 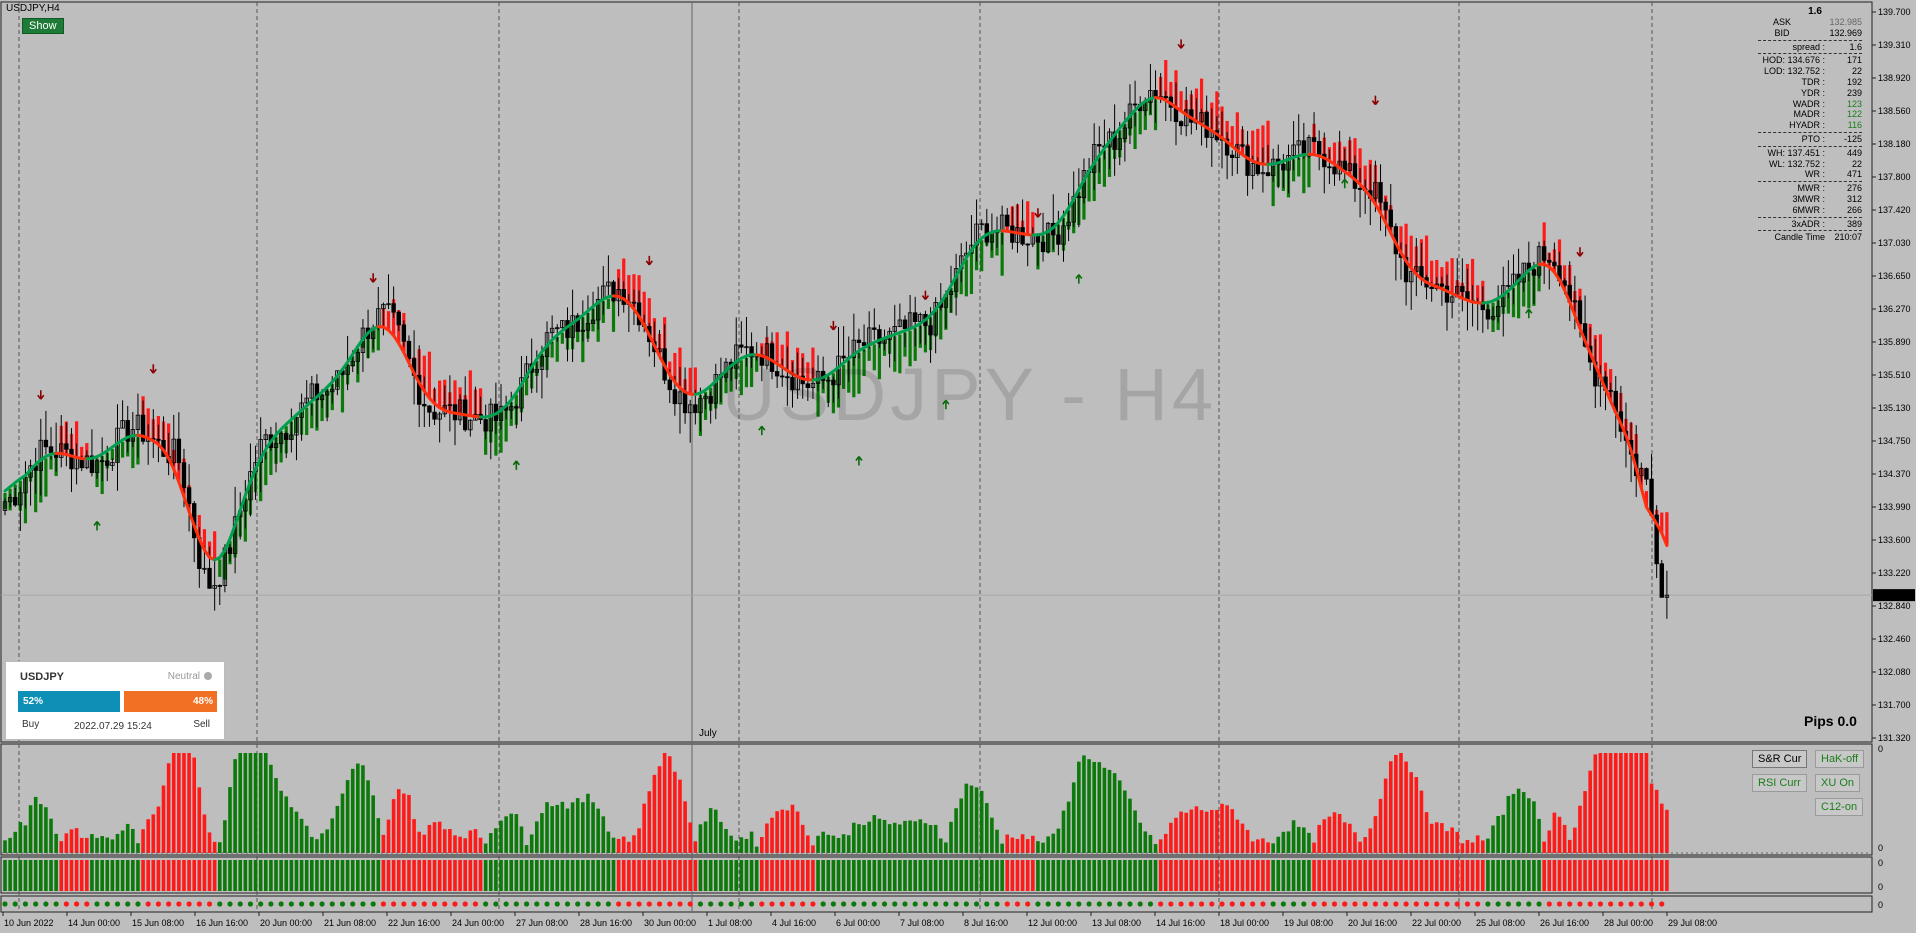 I want to click on price-tick-label: 135.890, so click(x=1894, y=342).